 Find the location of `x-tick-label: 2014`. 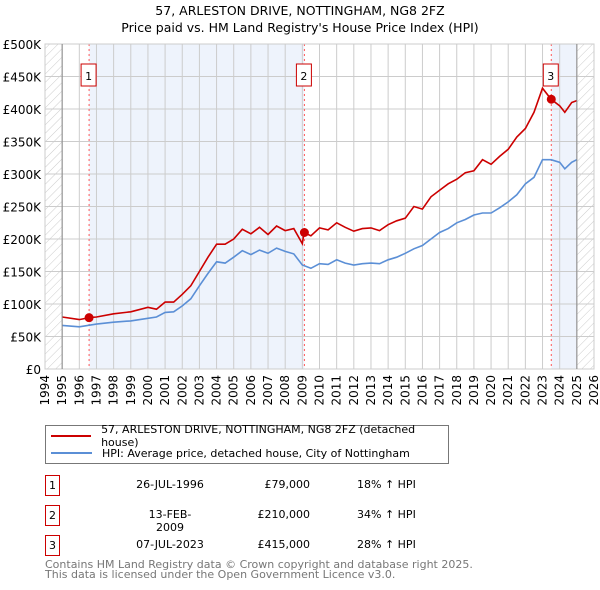

x-tick-label: 2014 is located at coordinates (388, 390).